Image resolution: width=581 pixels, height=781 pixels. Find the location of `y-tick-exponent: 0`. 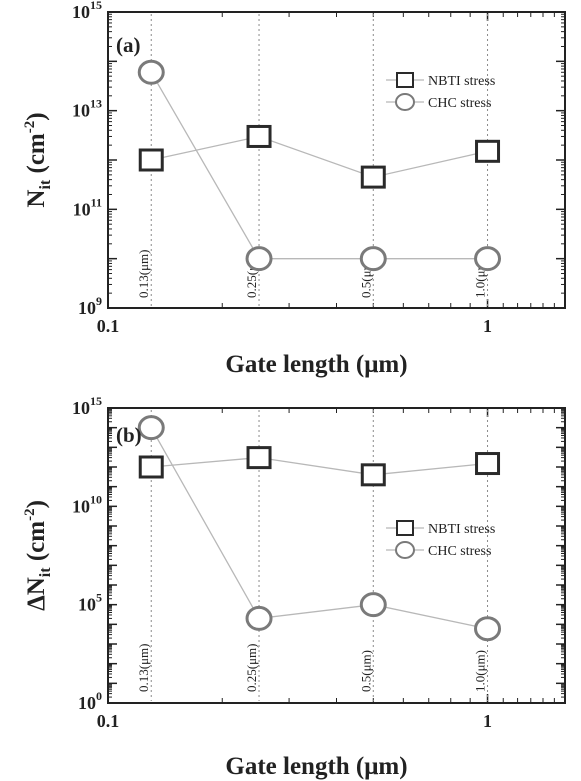

y-tick-exponent: 0 is located at coordinates (99, 696).